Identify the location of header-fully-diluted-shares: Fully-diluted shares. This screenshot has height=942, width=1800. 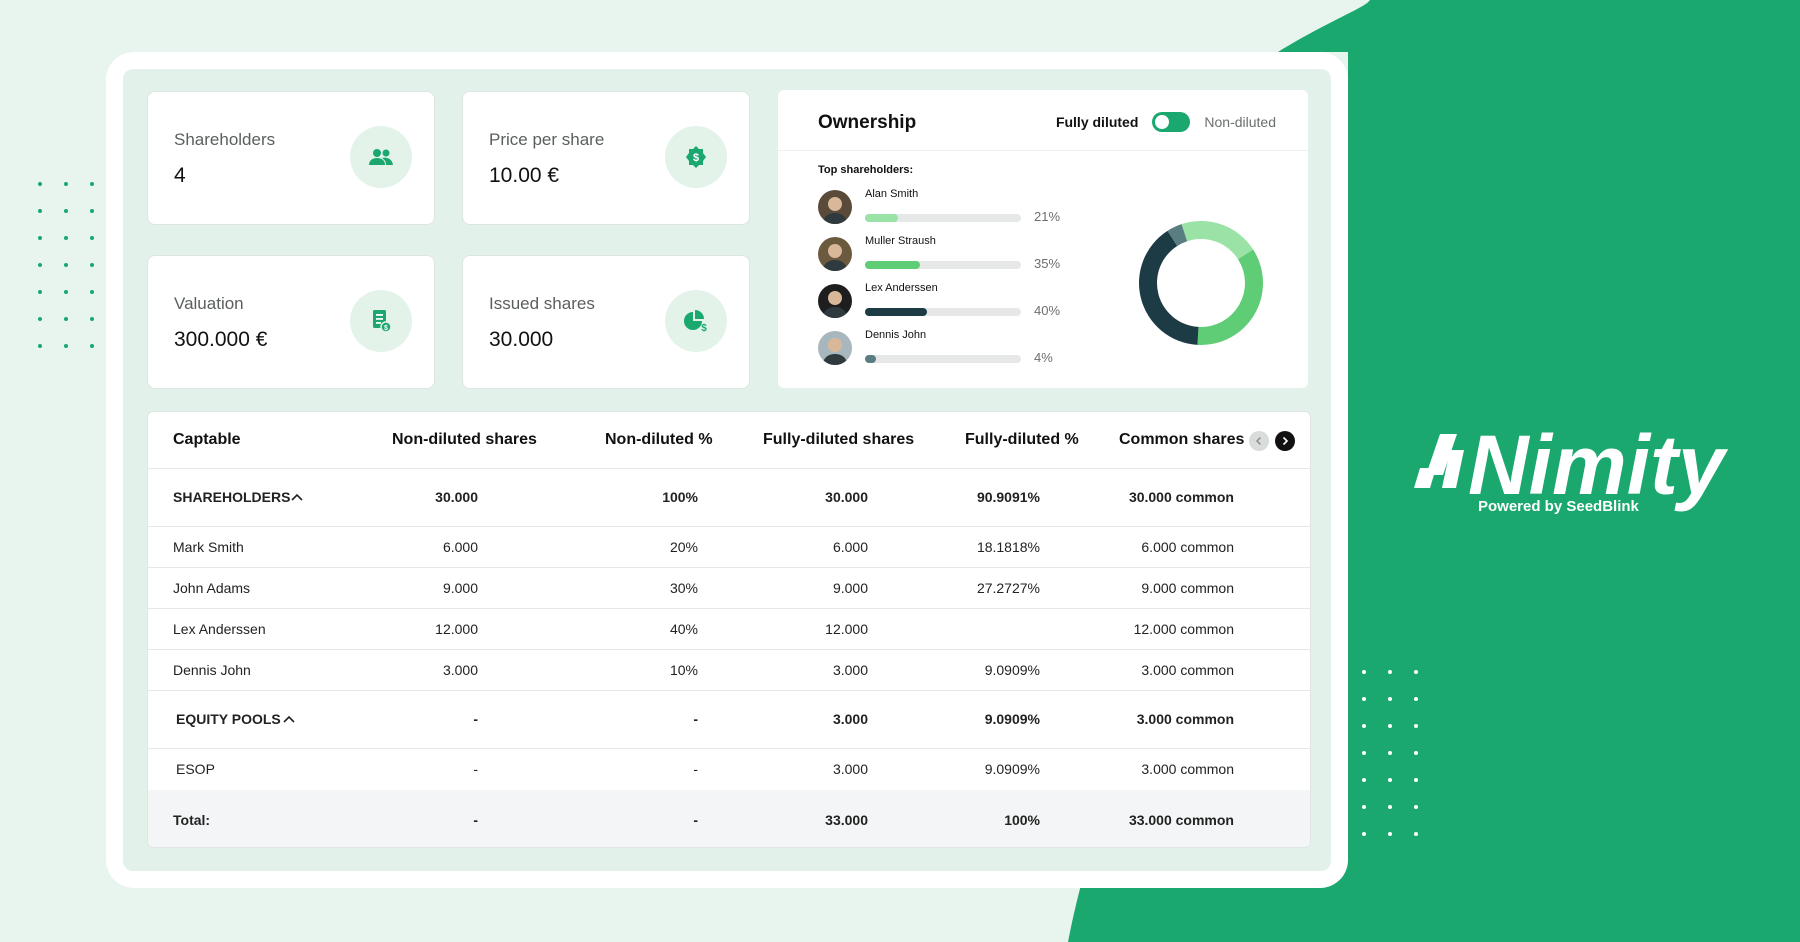
(839, 439).